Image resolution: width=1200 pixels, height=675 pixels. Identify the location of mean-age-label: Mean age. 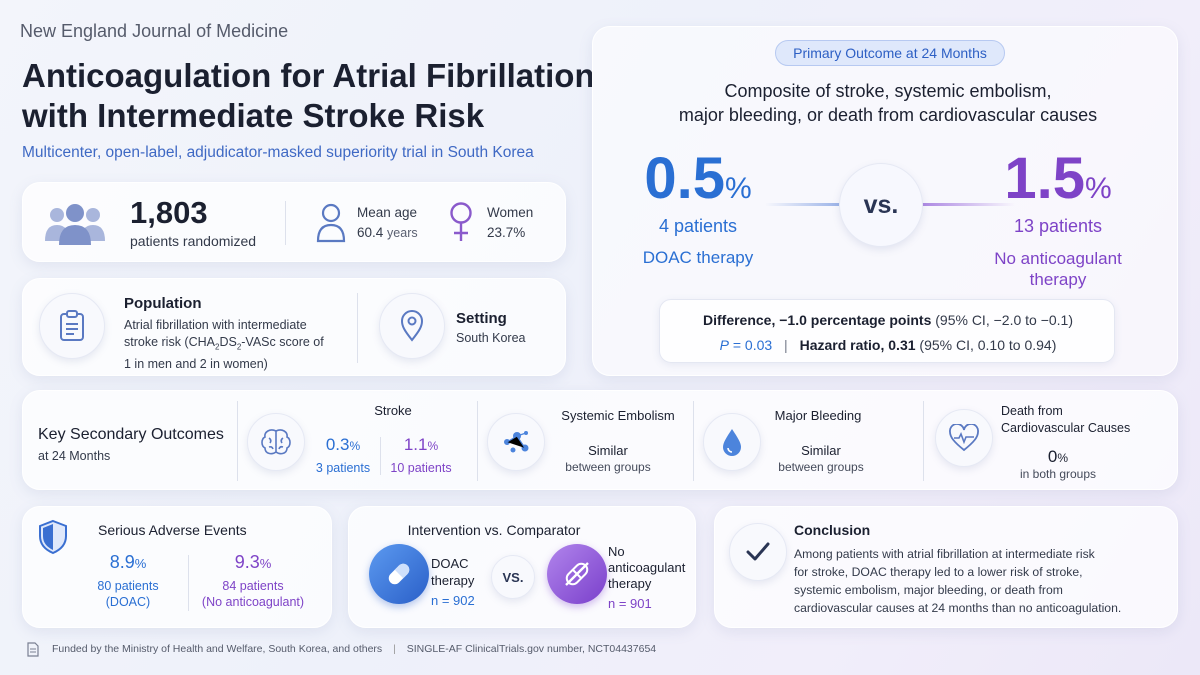
(387, 212).